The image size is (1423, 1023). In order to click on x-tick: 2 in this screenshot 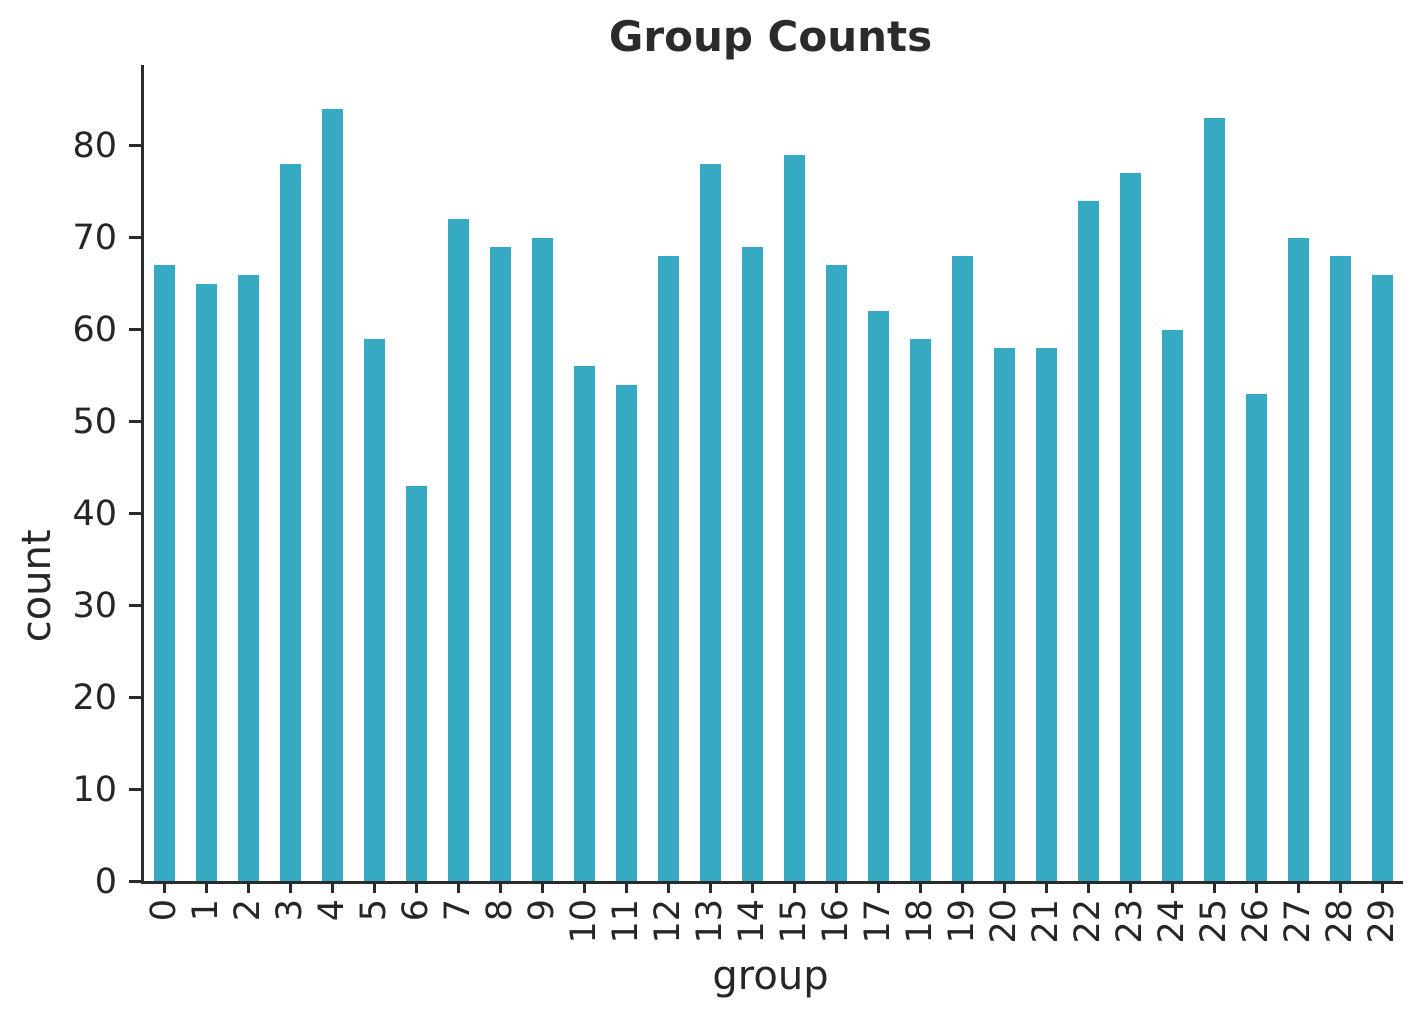, I will do `click(249, 912)`.